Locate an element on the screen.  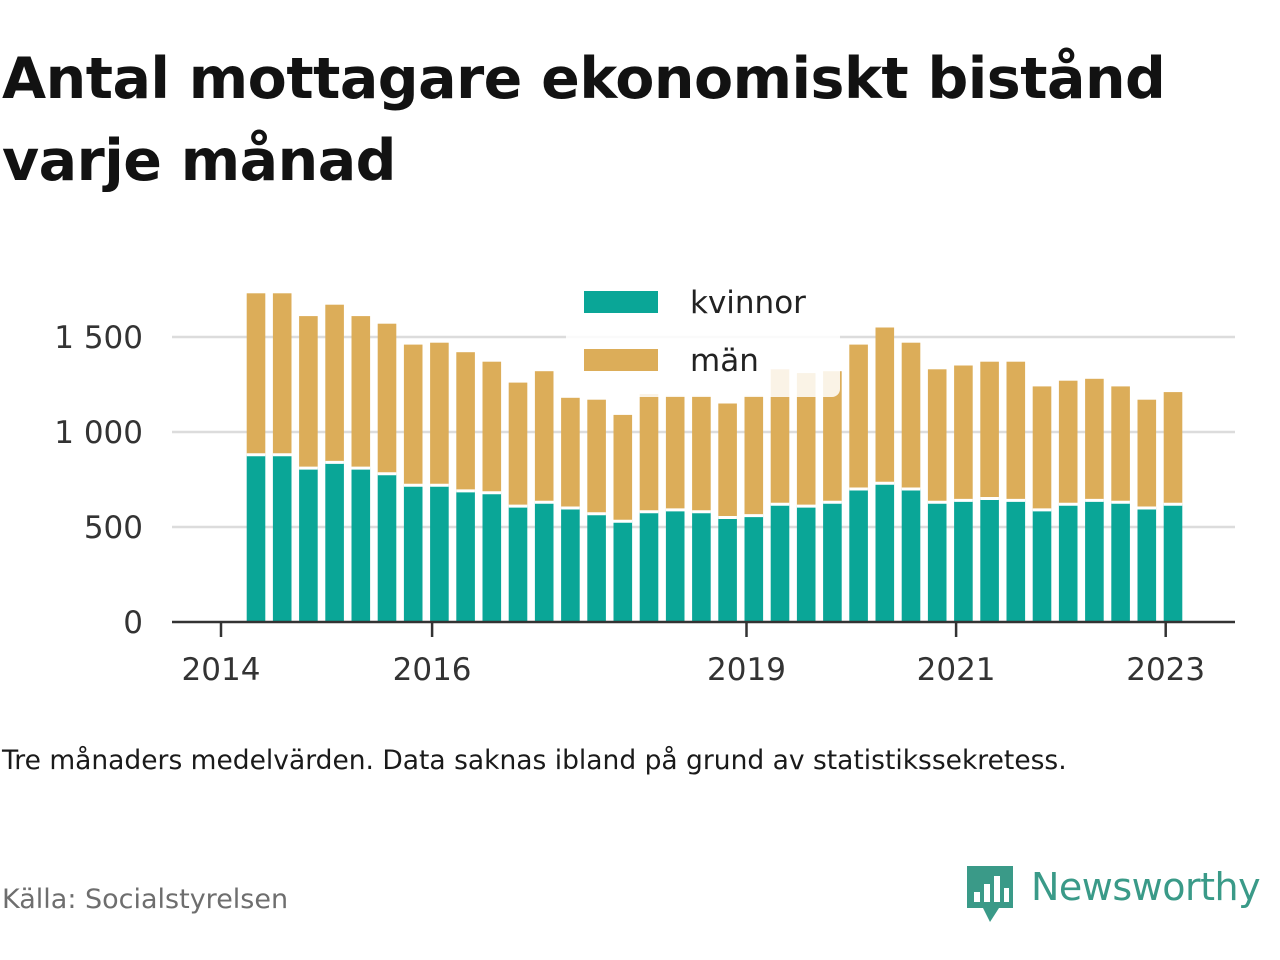
legend-label-kvinnor: kvinnor is located at coordinates (748, 303).